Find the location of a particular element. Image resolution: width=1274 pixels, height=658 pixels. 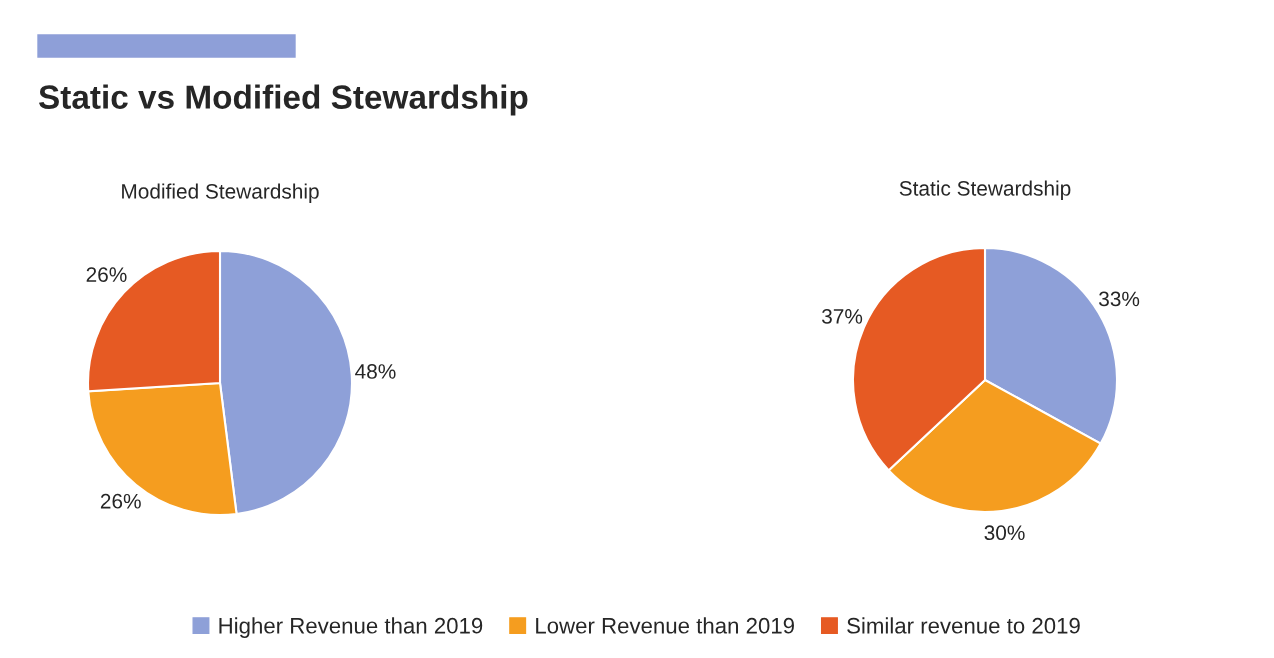

legend-label: Similar revenue to 2019 is located at coordinates (963, 625).